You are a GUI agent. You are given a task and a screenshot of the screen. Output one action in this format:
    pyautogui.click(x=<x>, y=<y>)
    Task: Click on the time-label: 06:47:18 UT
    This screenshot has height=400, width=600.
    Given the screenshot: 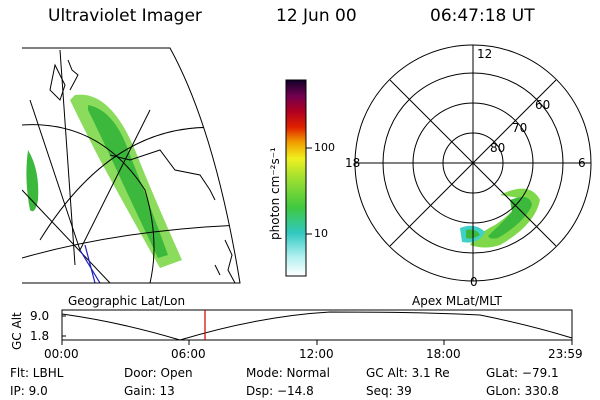 What is the action you would take?
    pyautogui.click(x=482, y=16)
    